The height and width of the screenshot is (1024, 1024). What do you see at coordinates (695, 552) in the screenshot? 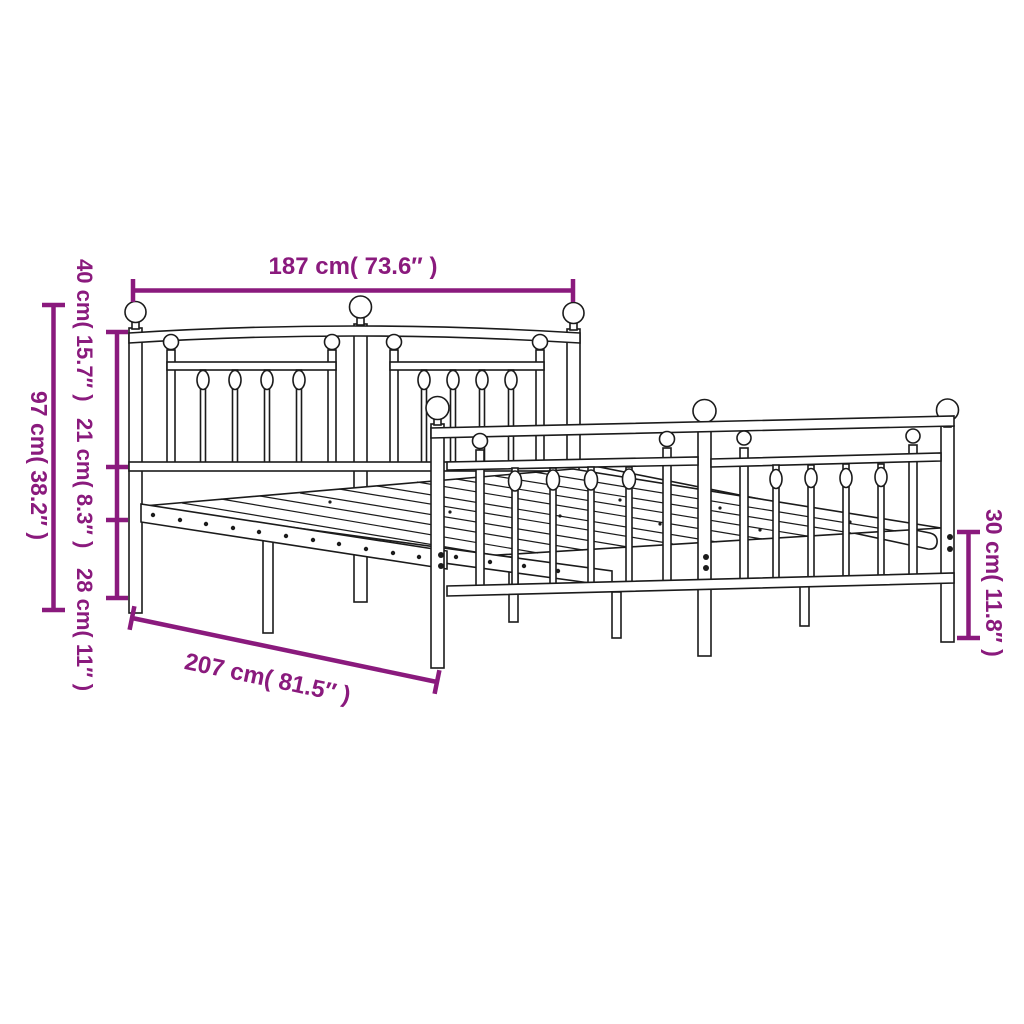
I see `bolt-dots` at bounding box center [695, 552].